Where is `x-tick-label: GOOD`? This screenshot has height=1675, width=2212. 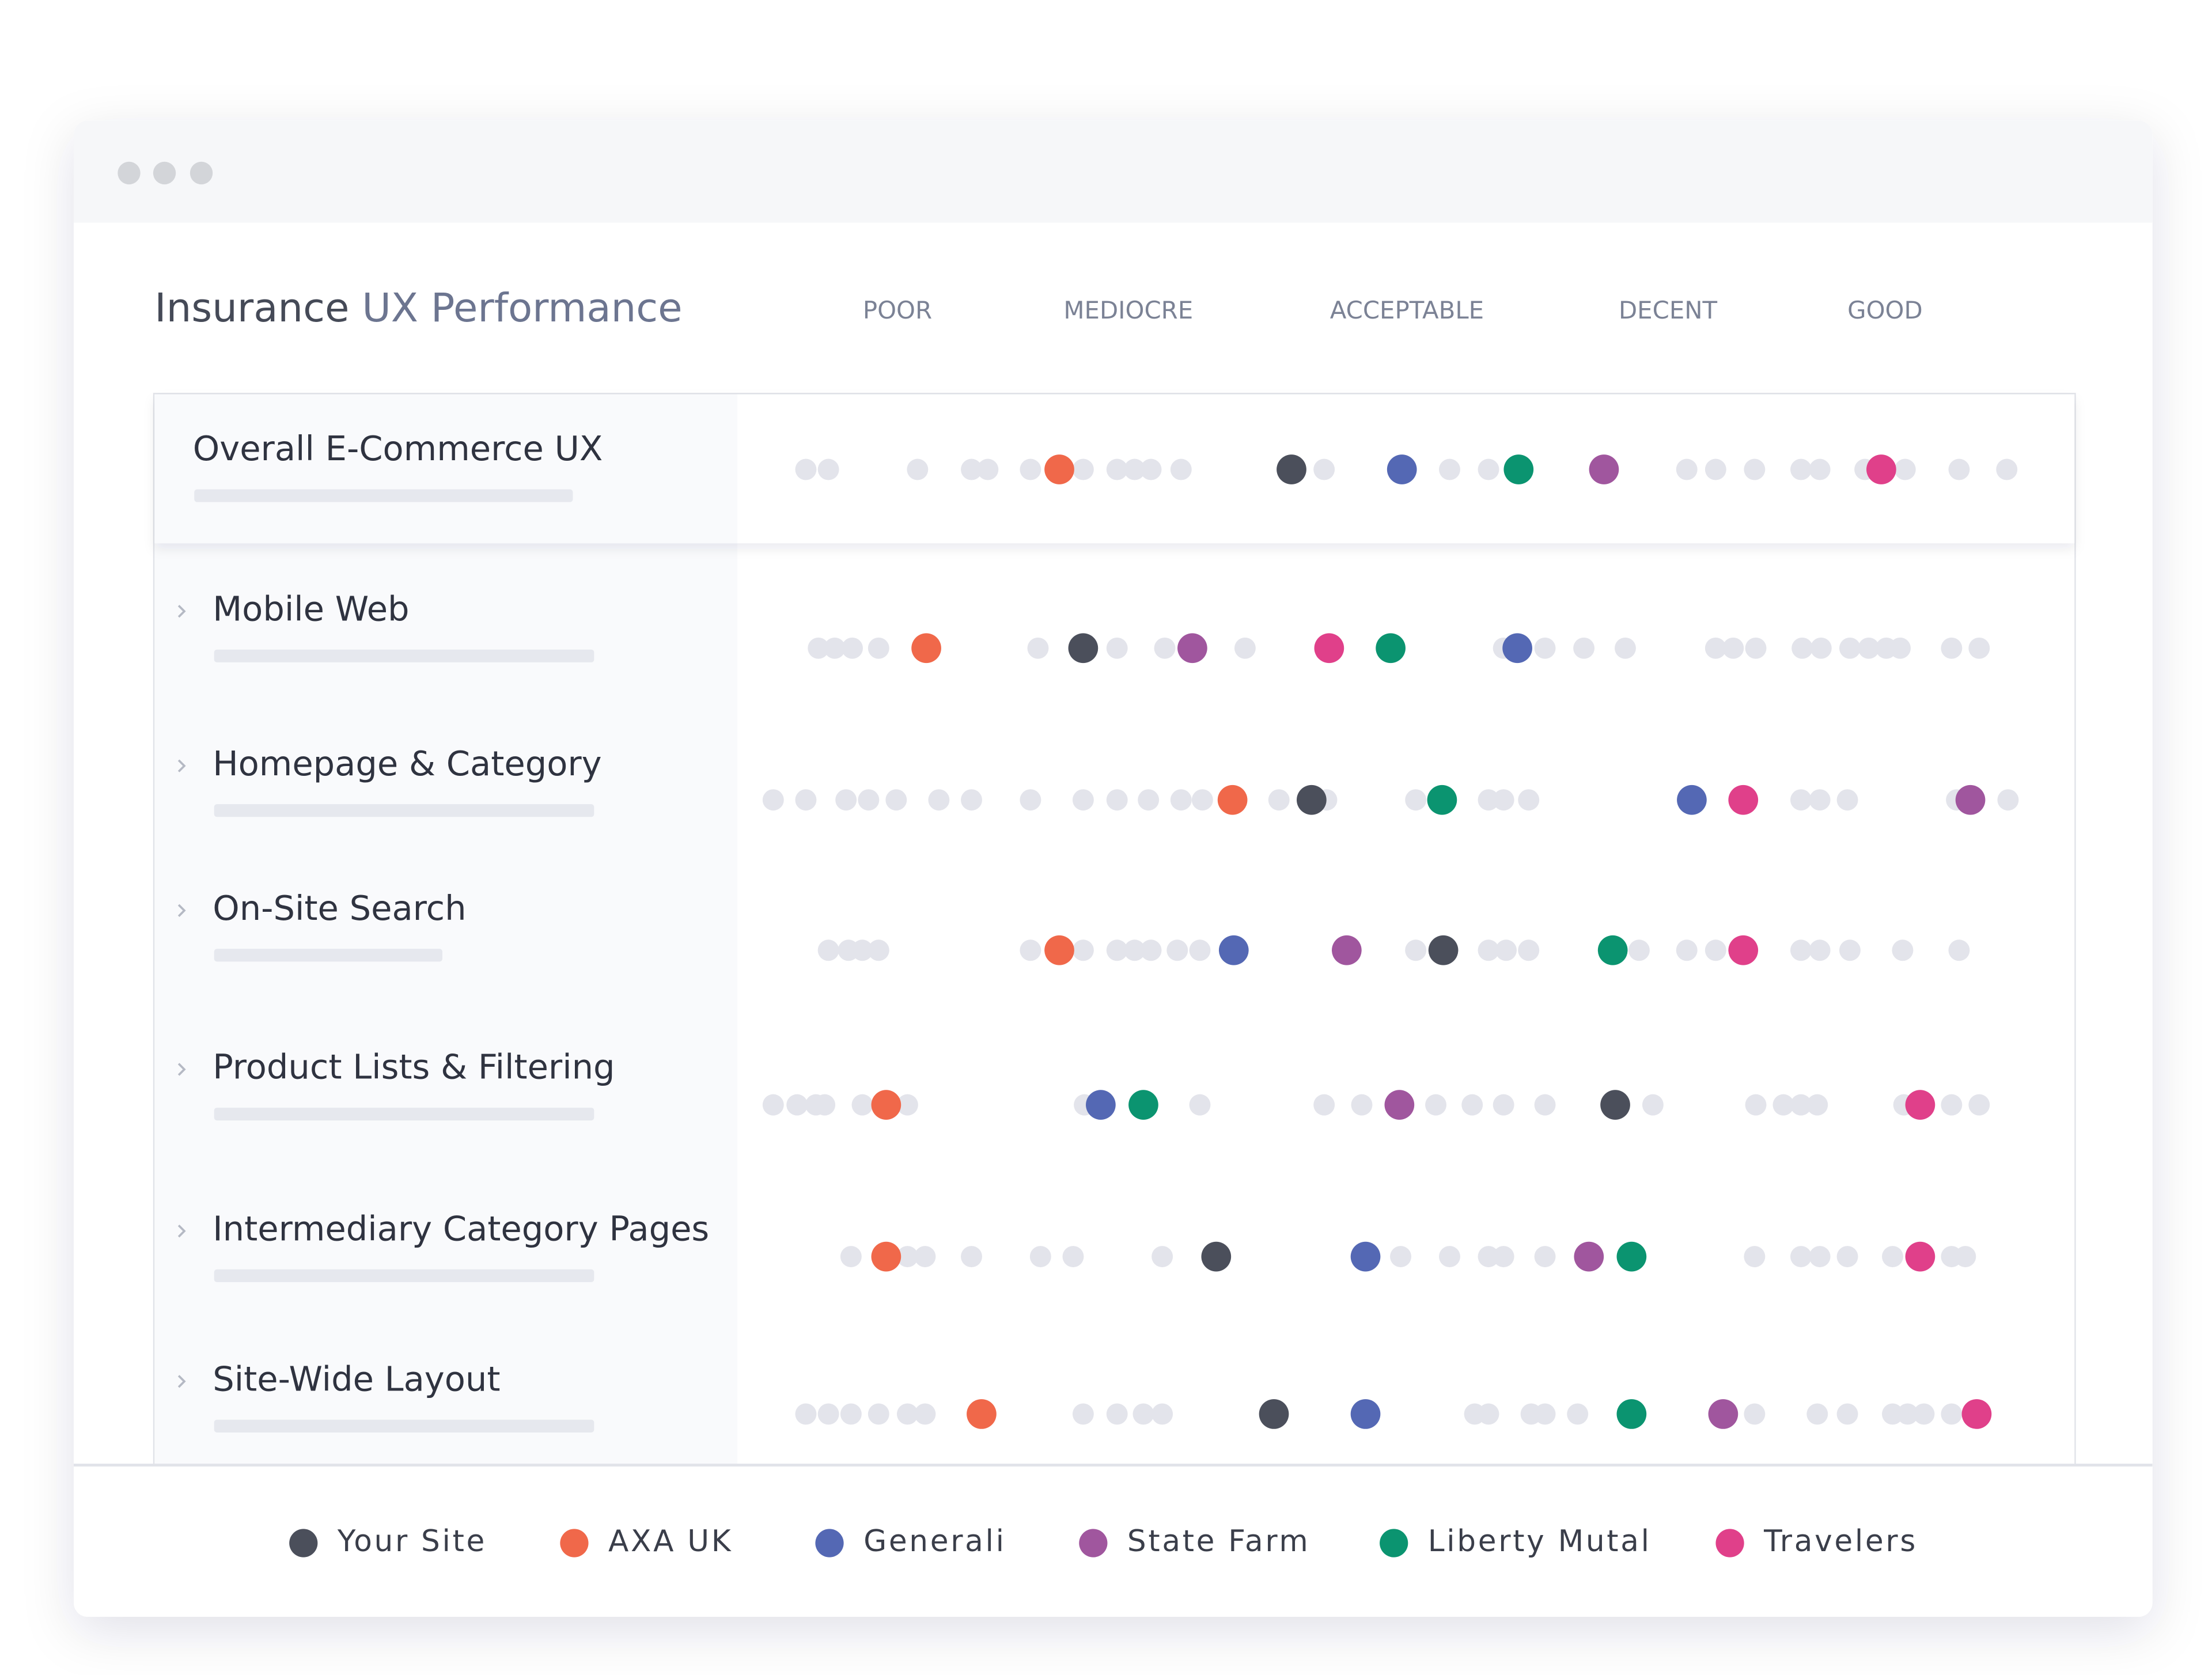
x-tick-label: GOOD is located at coordinates (1885, 310).